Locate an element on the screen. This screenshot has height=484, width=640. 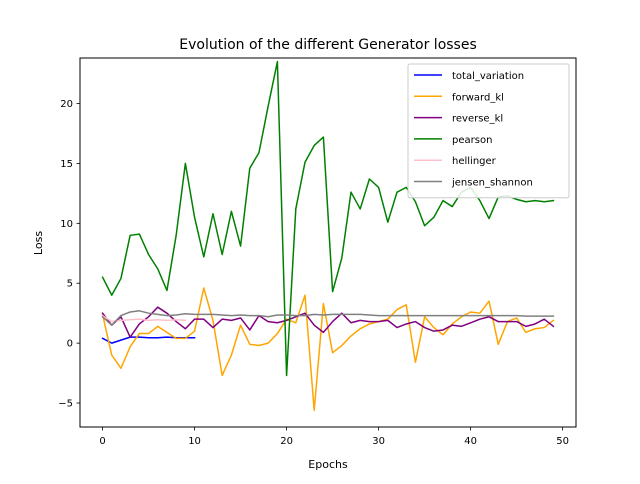
legend-label-total-variation: total_variation is located at coordinates (488, 76).